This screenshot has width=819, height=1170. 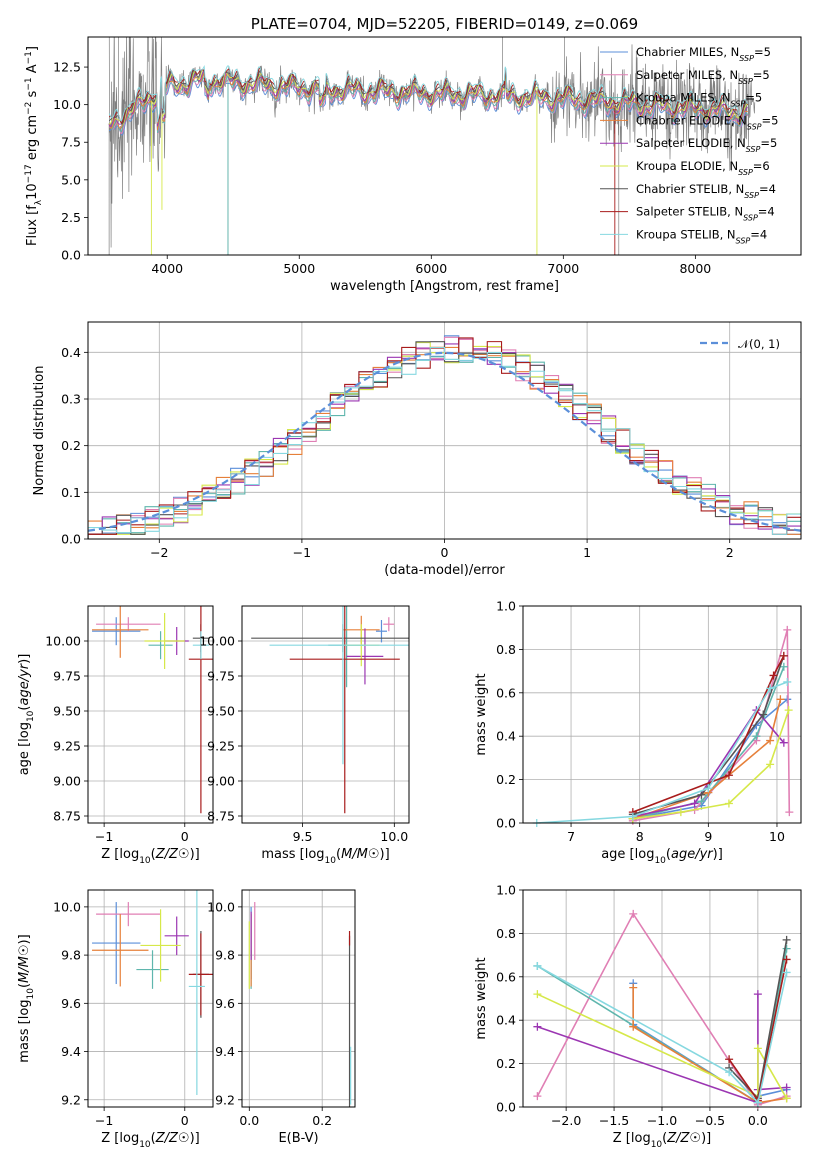 I want to click on weight-vs-Z-axes: −2.0 −1.5 −1.0 −0.5 0.0 0.0 0.2 0.4 0.6 0.8 1.0, so click(x=648, y=1005).